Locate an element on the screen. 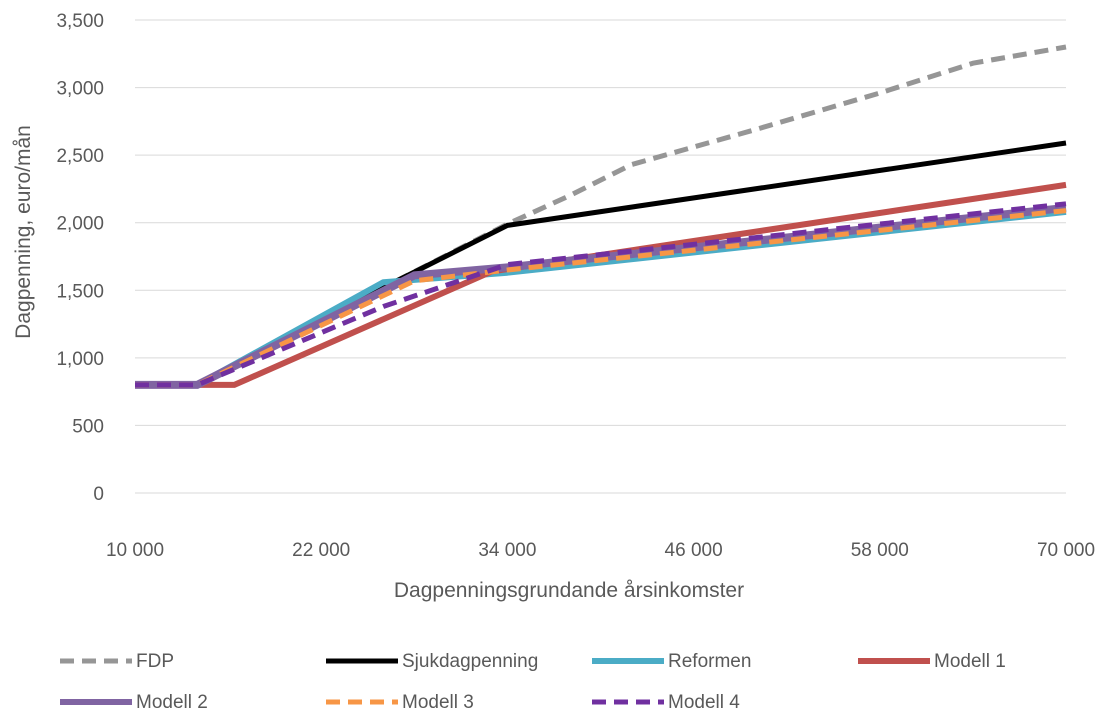  x-tick-label: 70 000 is located at coordinates (1066, 550).